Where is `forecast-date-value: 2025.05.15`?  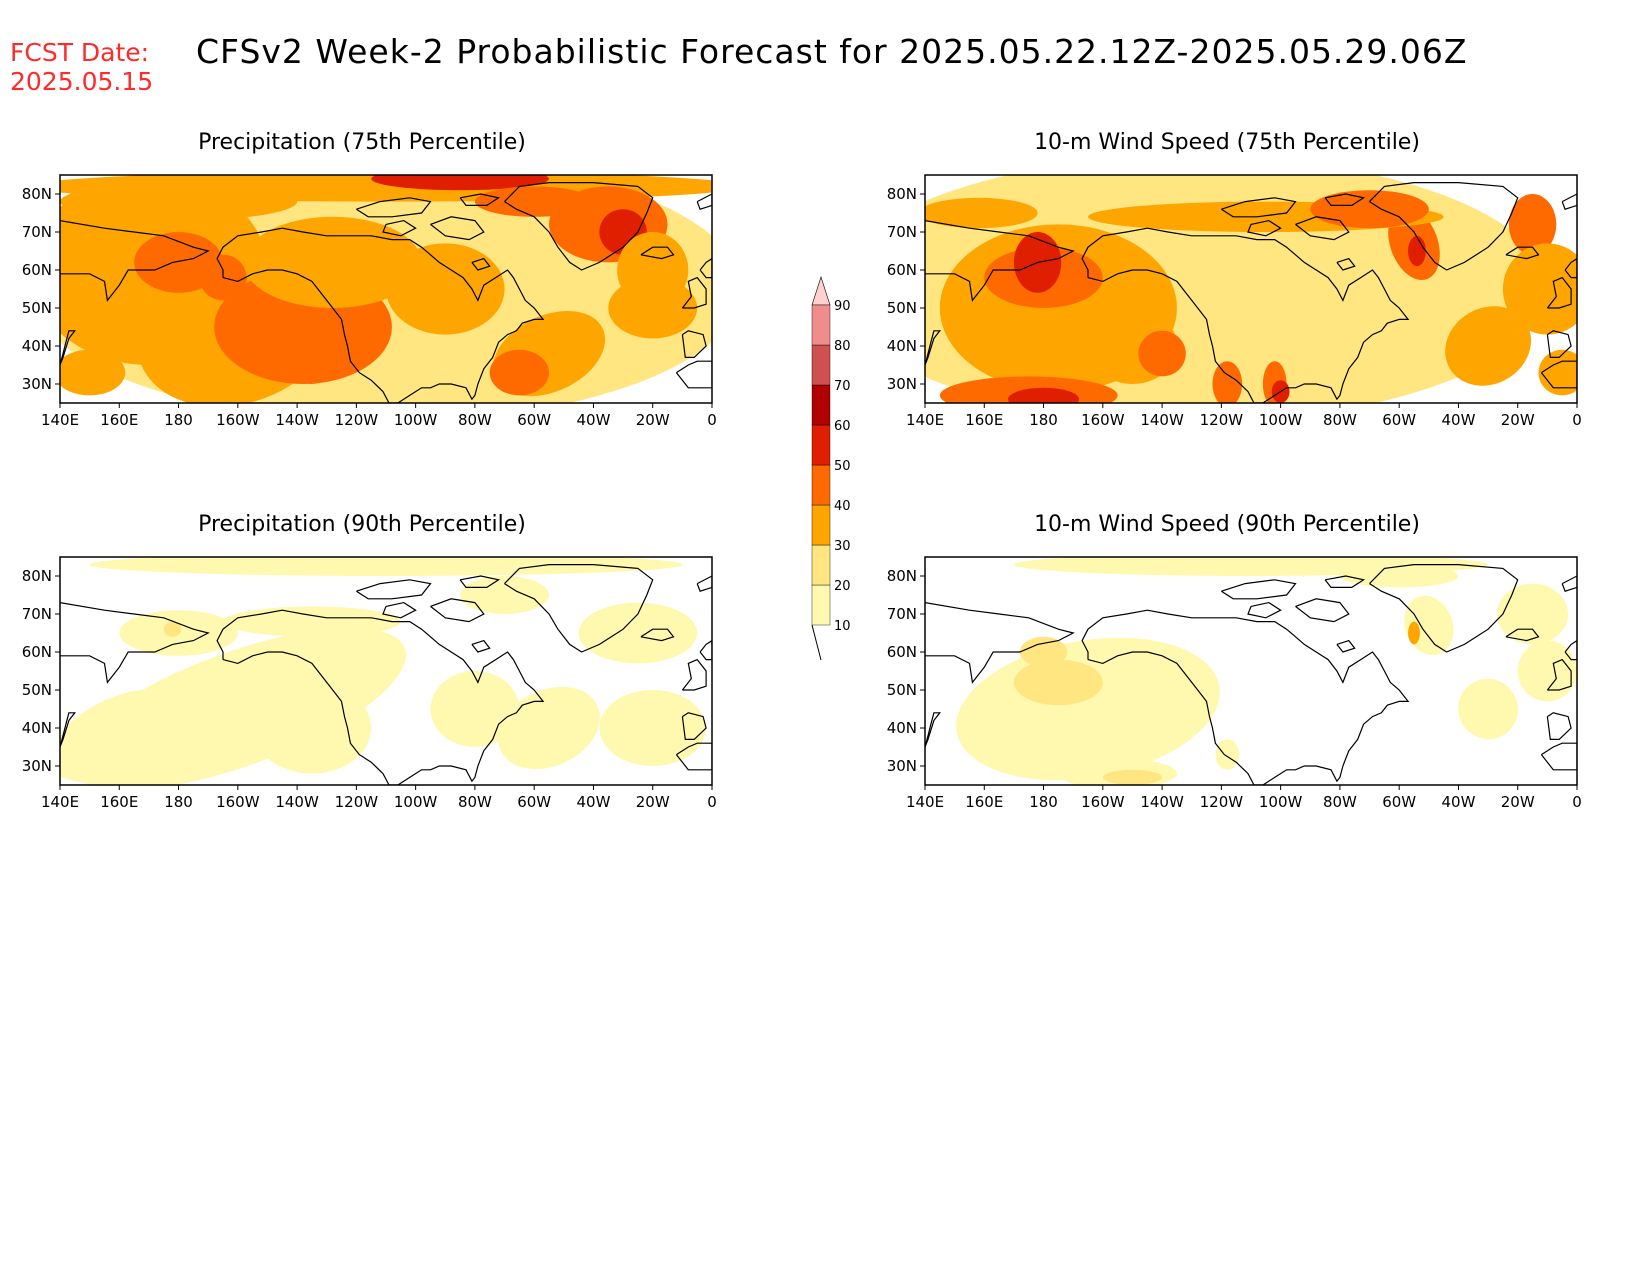 forecast-date-value: 2025.05.15 is located at coordinates (82, 81).